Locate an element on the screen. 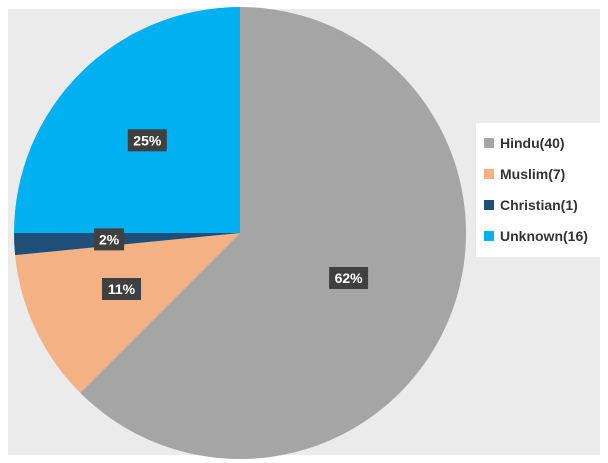 The image size is (608, 463). data-label-text-unknown: 25% is located at coordinates (147, 140).